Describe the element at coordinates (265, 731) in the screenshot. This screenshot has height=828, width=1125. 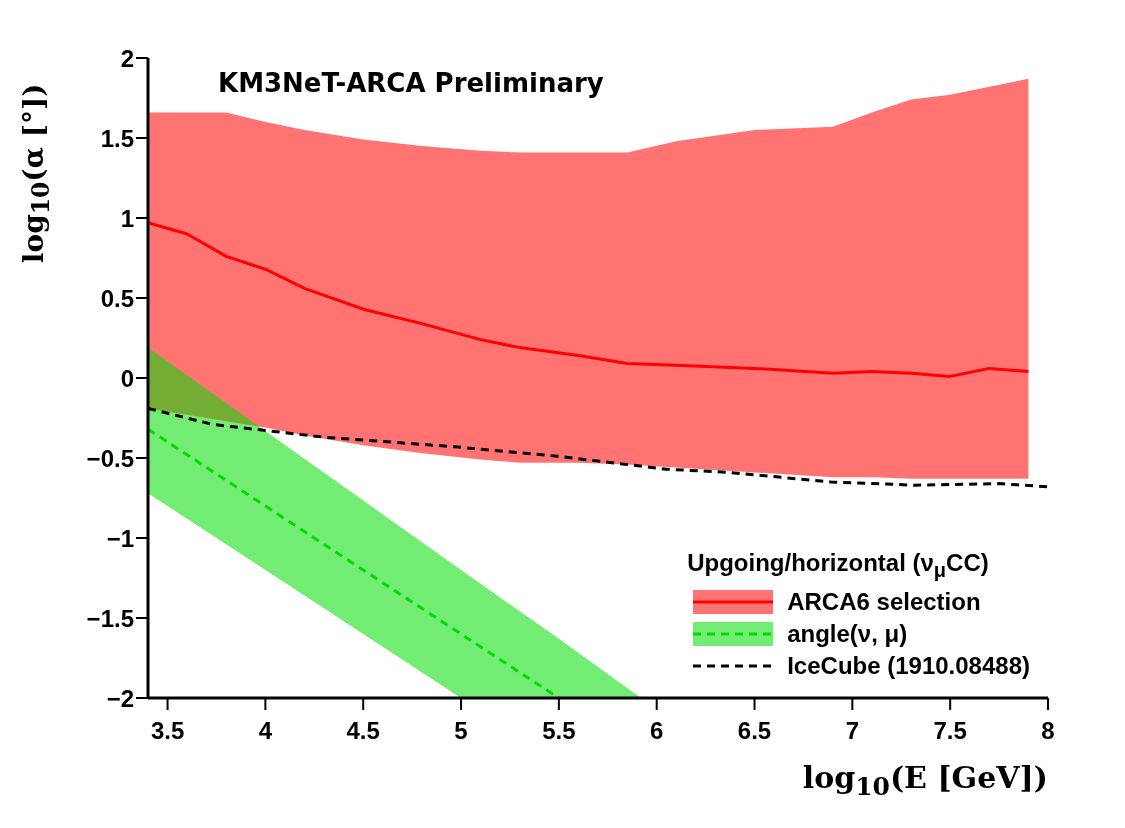
I see `x-tick-label: 4` at that location.